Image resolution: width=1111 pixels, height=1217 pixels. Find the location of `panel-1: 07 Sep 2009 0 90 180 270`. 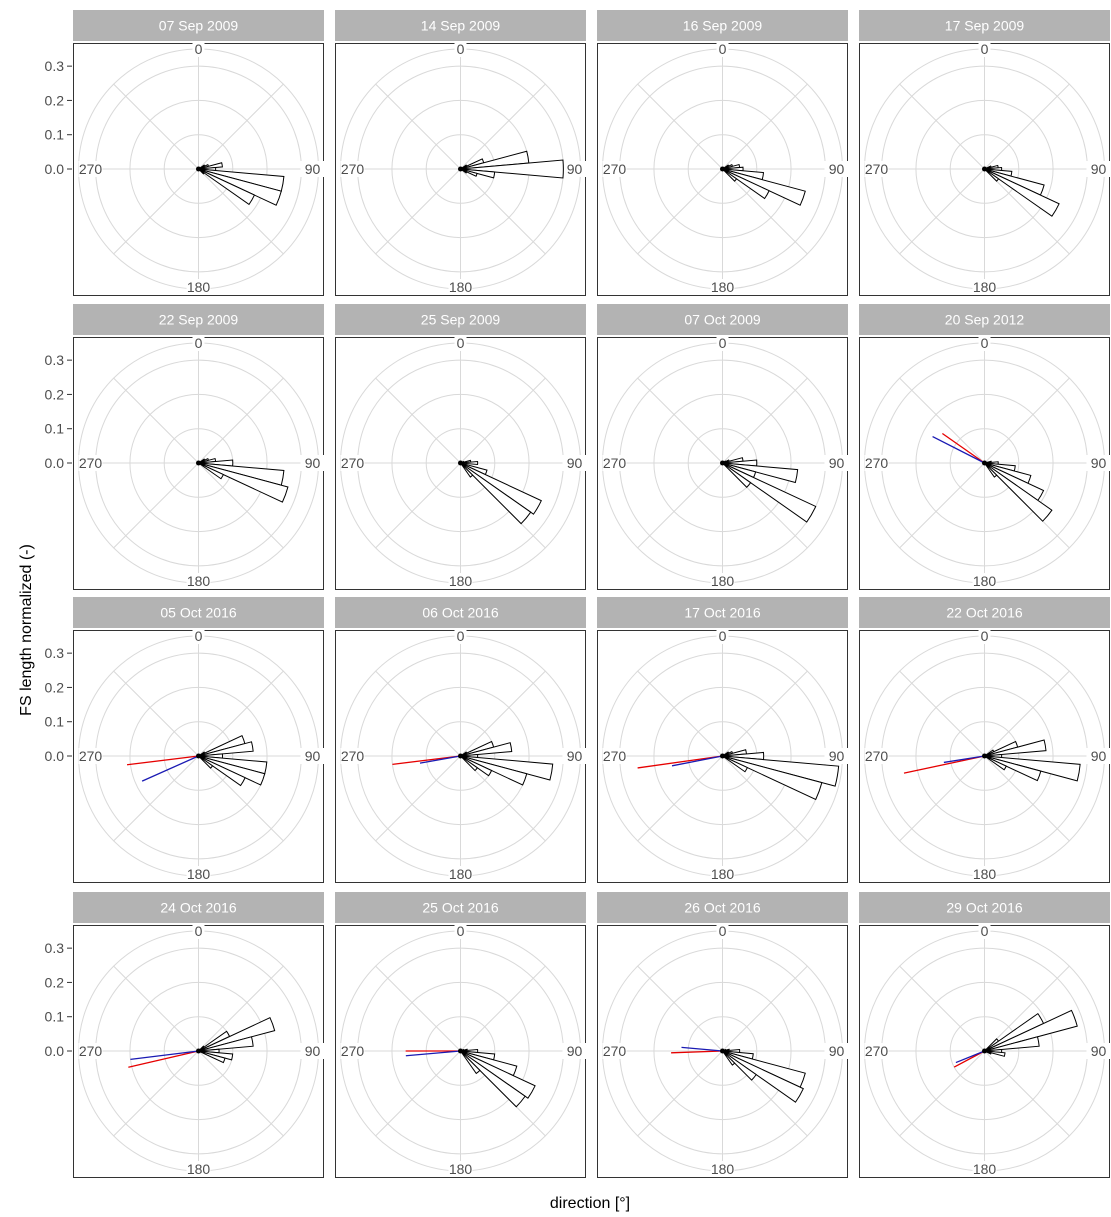

panel-1: 07 Sep 2009 0 90 180 270 is located at coordinates (199, 153).